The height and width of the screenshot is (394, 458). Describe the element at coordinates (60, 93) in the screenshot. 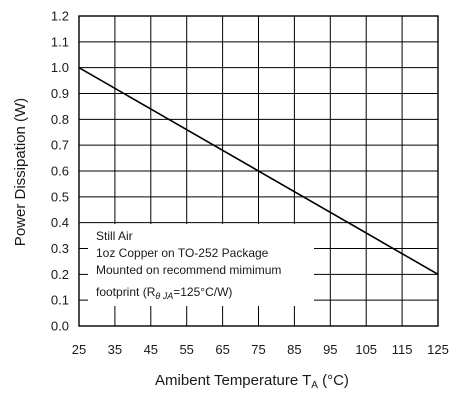

I see `y-tick-label: 0.9` at that location.